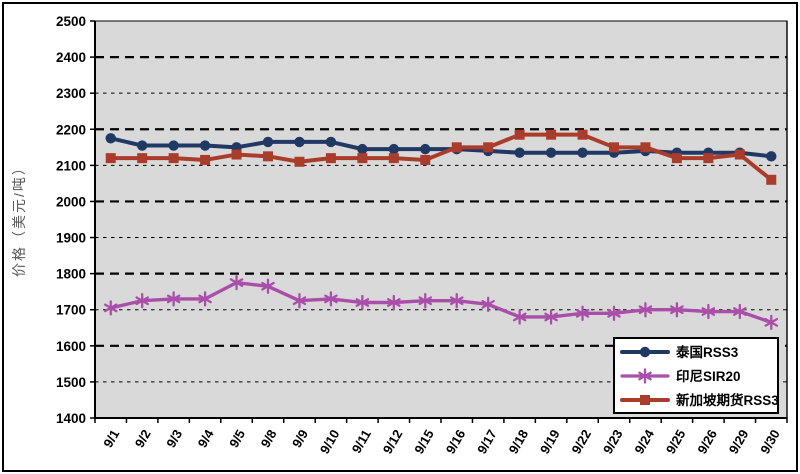 The width and height of the screenshot is (800, 474). What do you see at coordinates (71, 57) in the screenshot?
I see `y-tick-label: 2400` at bounding box center [71, 57].